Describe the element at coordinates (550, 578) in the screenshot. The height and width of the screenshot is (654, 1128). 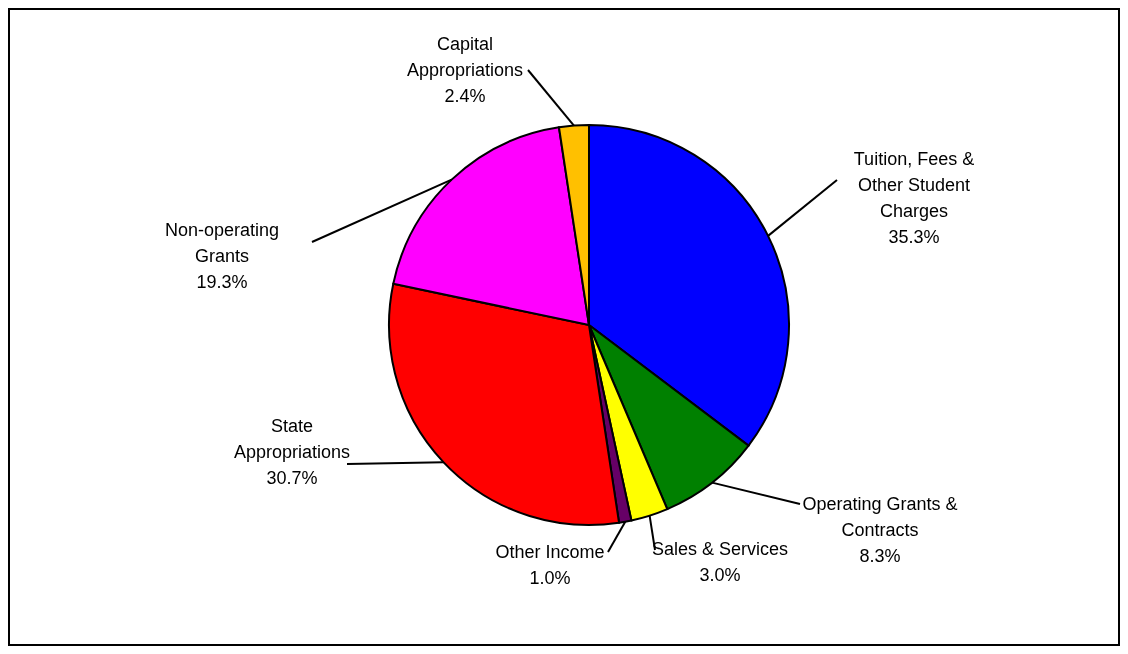
I see `data-label: 1.0%` at that location.